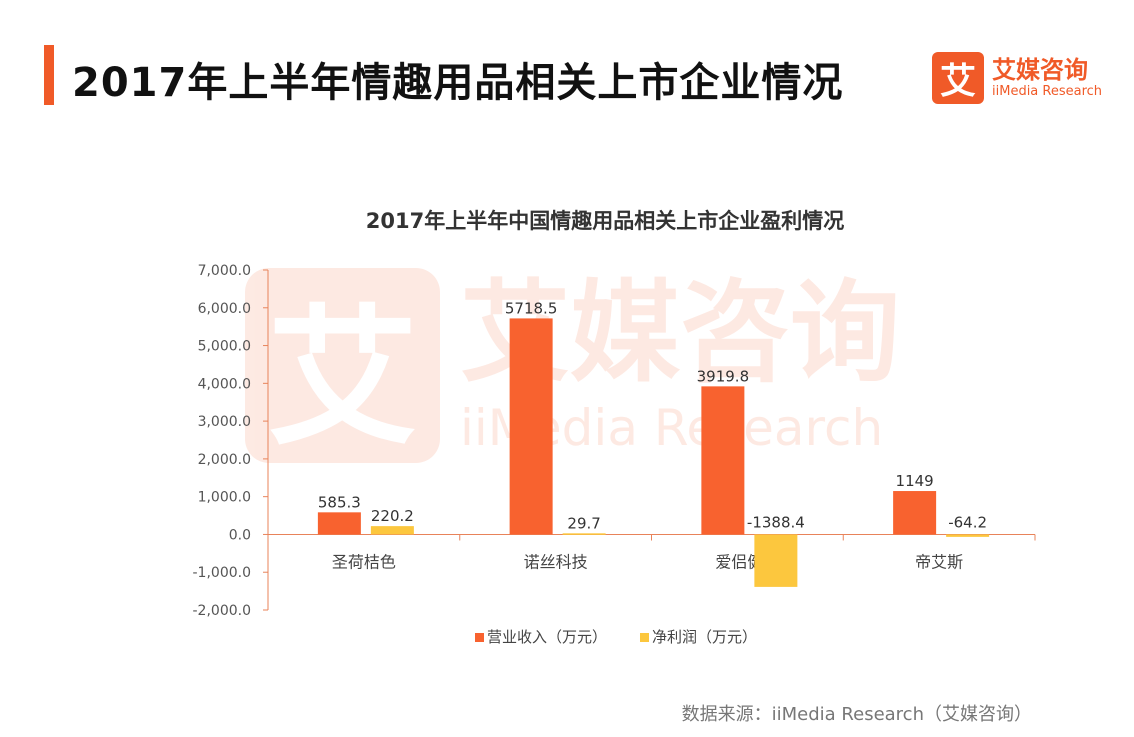 This screenshot has height=737, width=1134. What do you see at coordinates (1040, 70) in the screenshot?
I see `logo-name-cn: 艾媒咨询` at bounding box center [1040, 70].